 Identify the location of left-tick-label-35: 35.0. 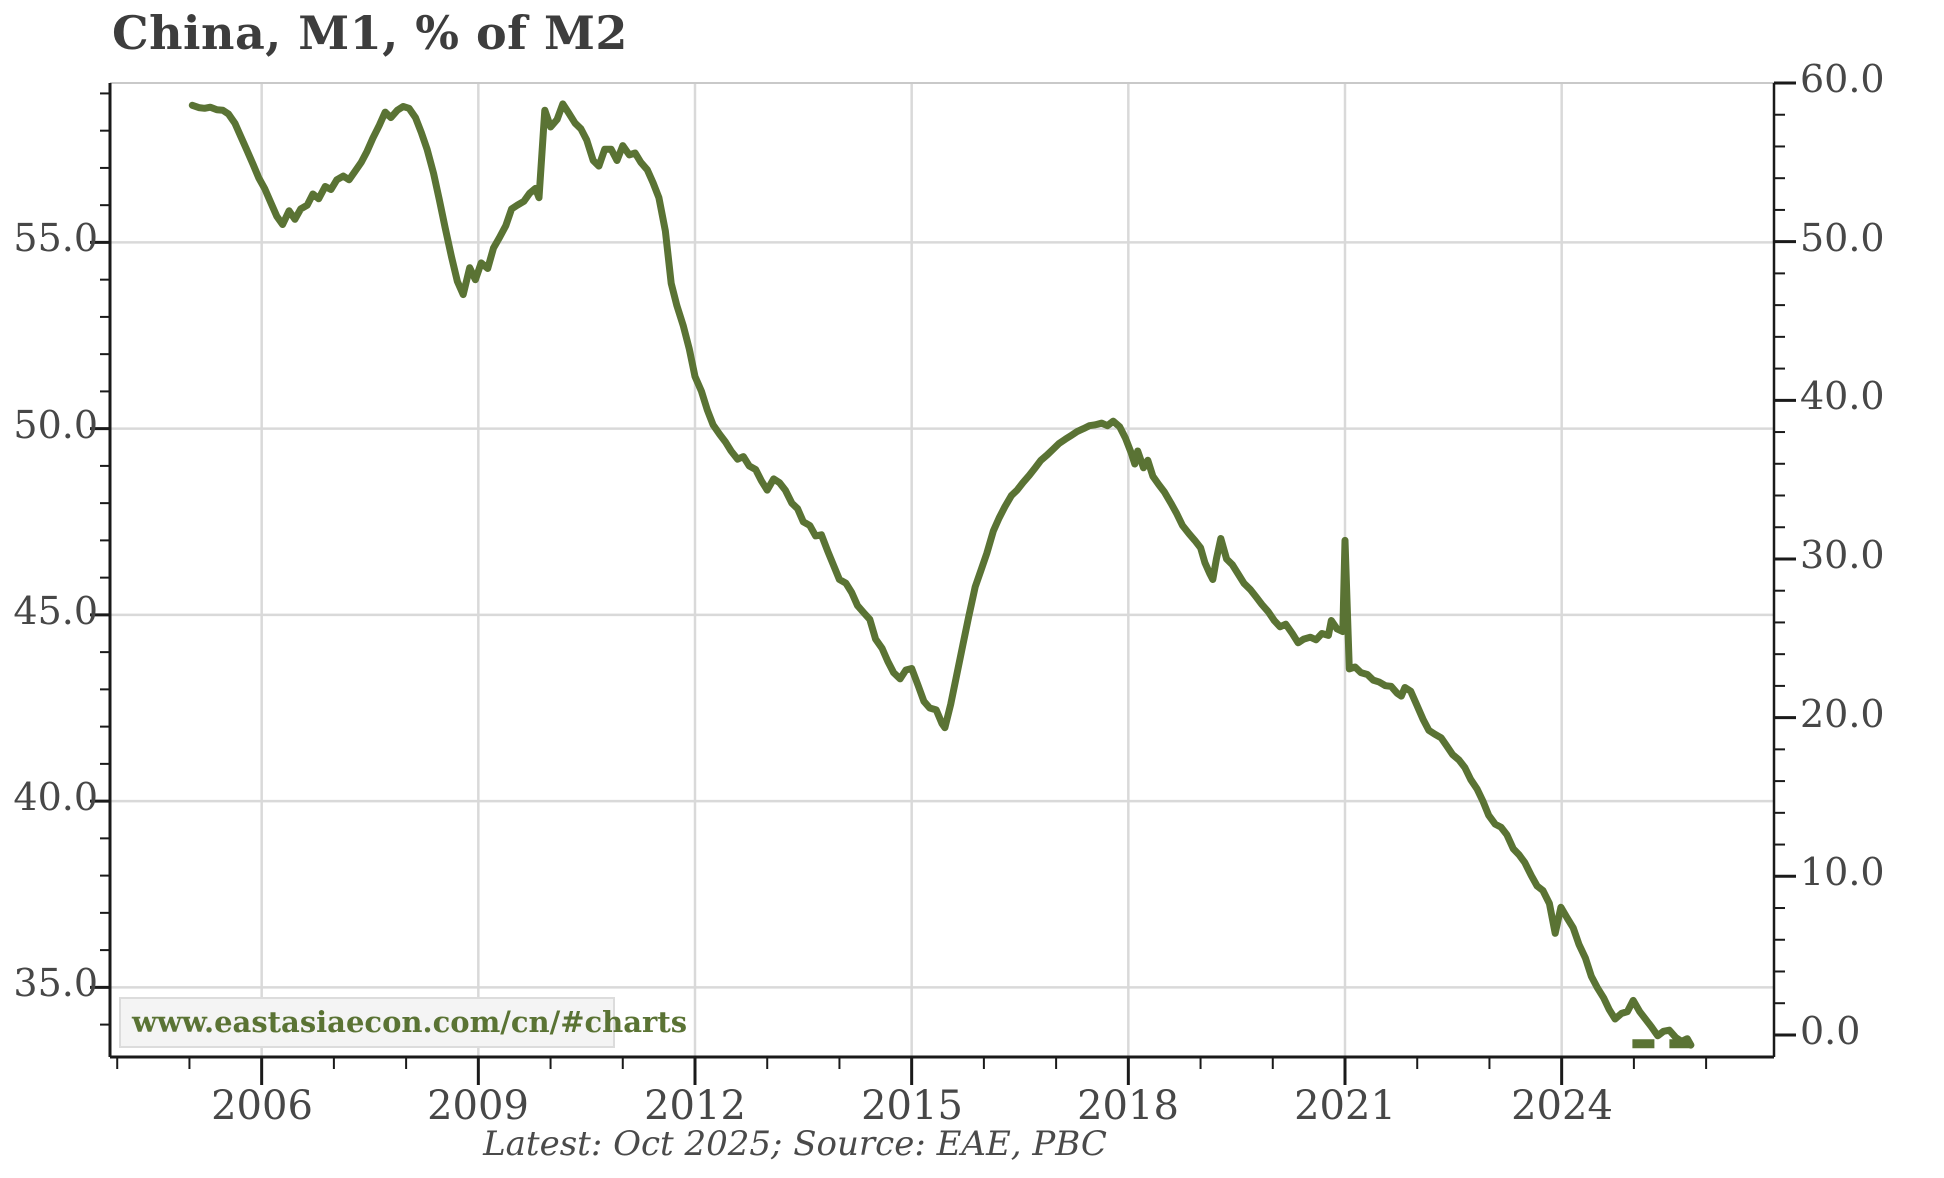
(55, 983).